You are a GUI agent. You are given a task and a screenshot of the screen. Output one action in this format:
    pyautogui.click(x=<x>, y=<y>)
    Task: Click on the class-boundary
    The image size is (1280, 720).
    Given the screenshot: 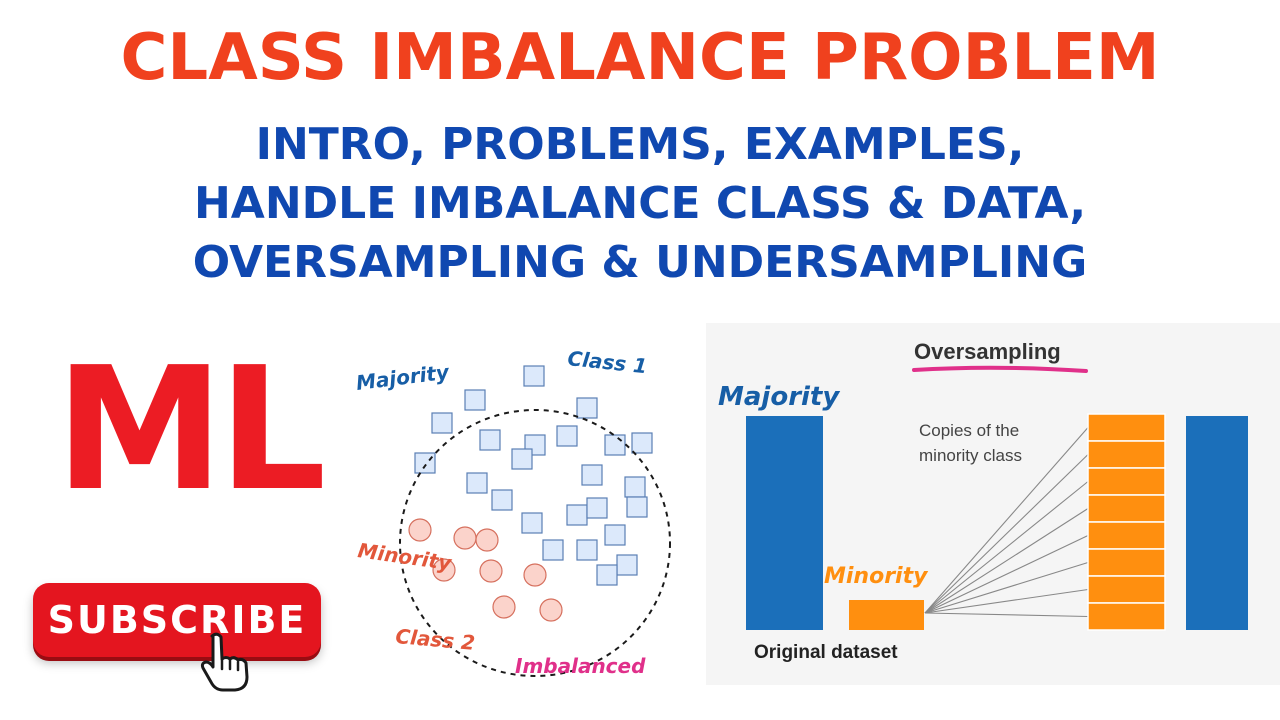 What is the action you would take?
    pyautogui.click(x=535, y=543)
    